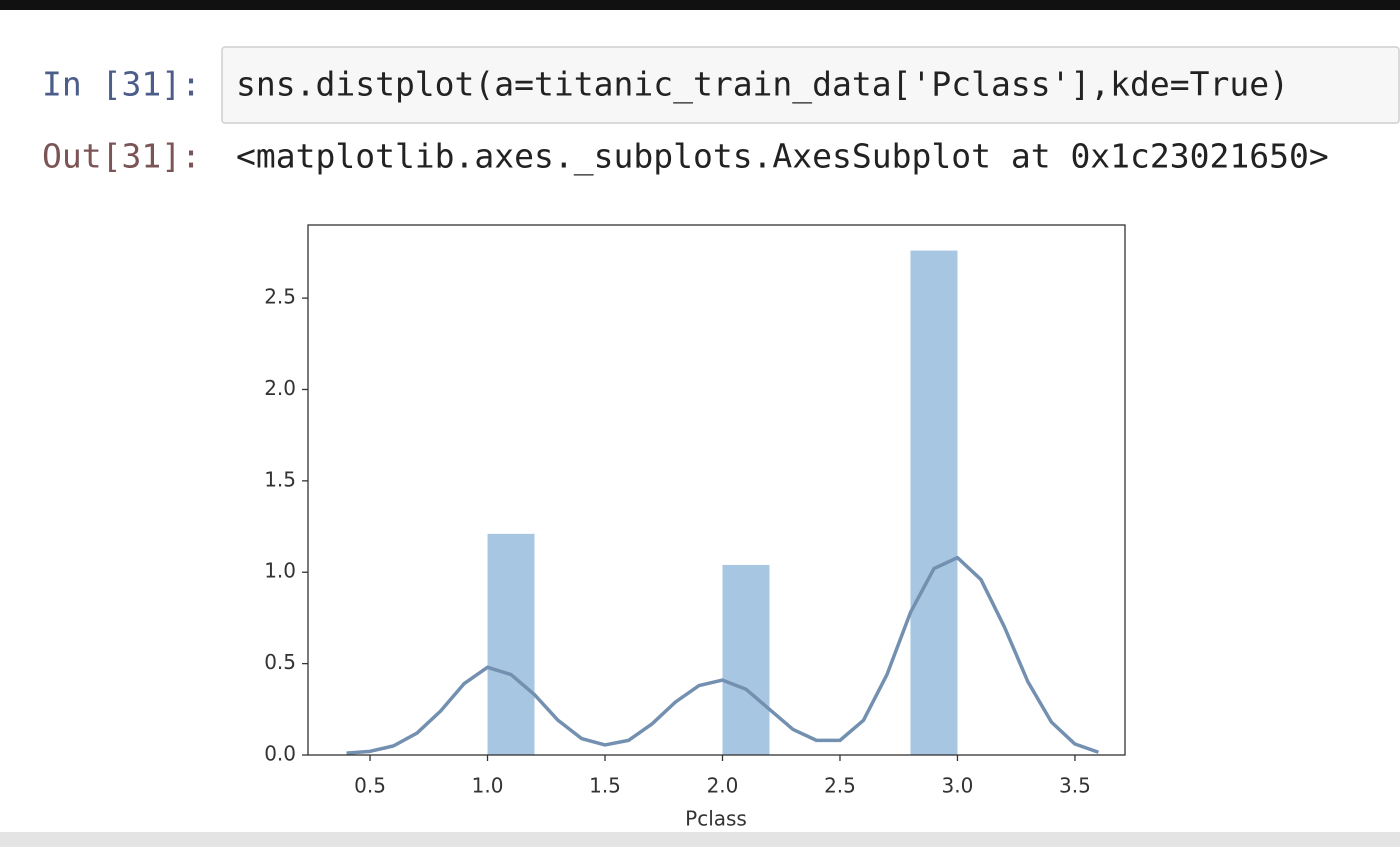  What do you see at coordinates (370, 786) in the screenshot?
I see `x-tick-label: 0.5` at bounding box center [370, 786].